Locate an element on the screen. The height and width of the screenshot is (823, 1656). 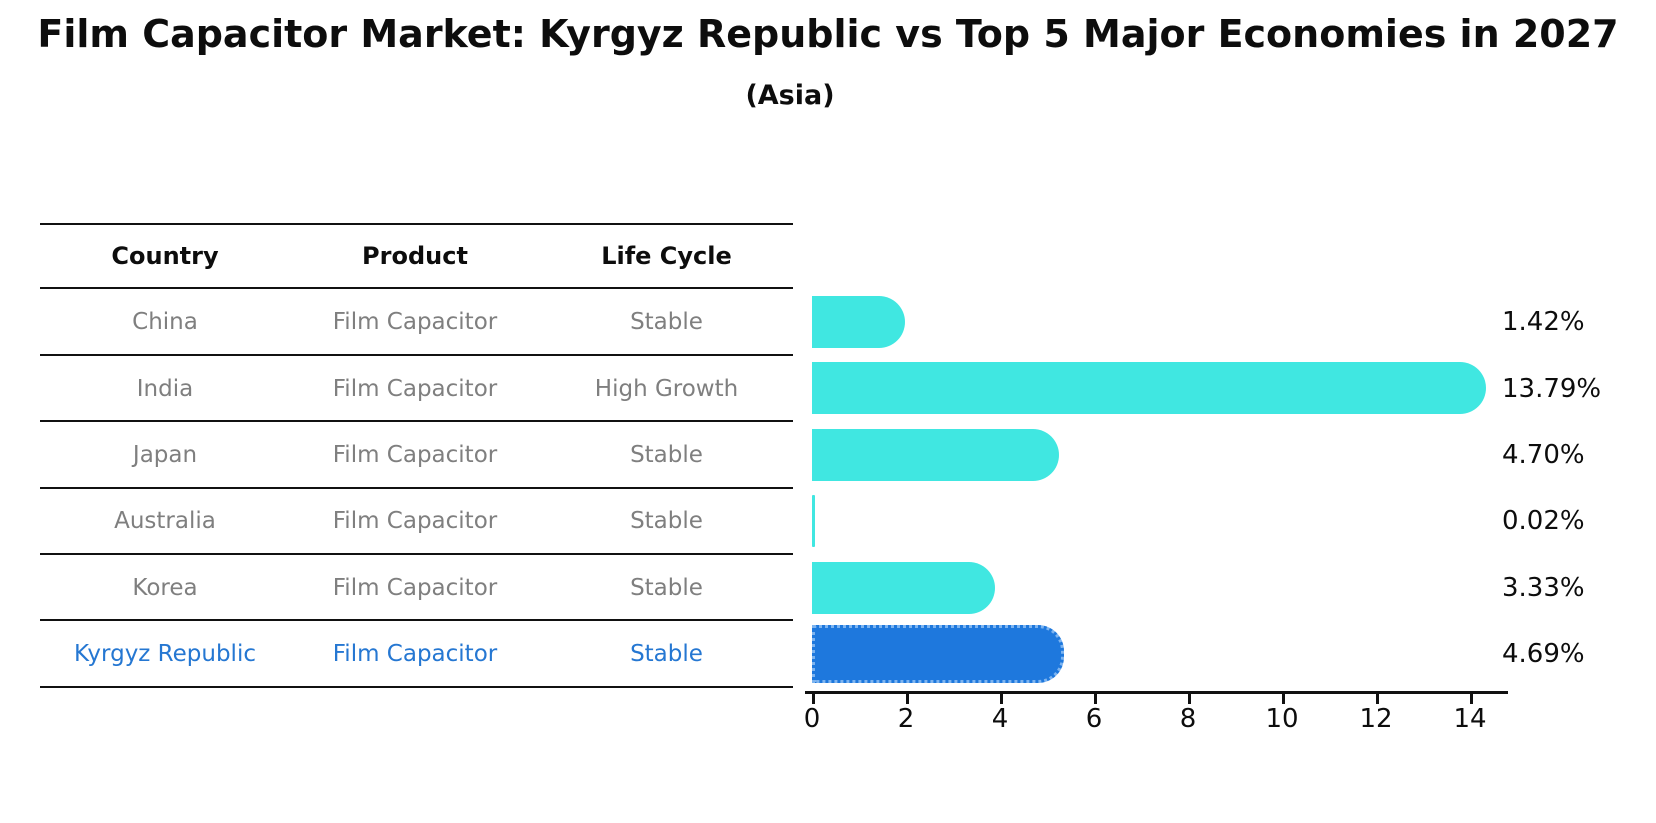
axis-tick-label: 14 is located at coordinates (1470, 719).